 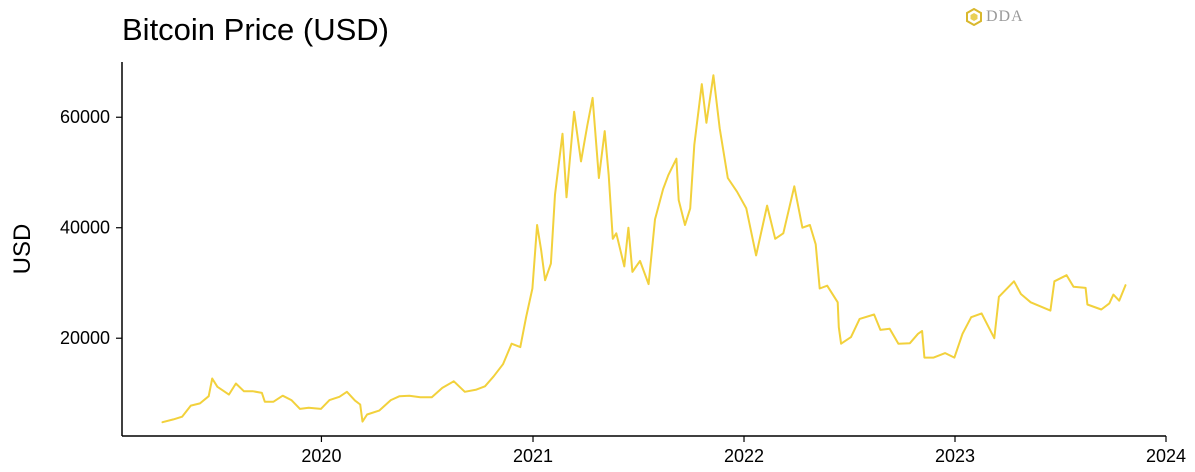 I want to click on x-tick-label: 2024, so click(x=1166, y=456).